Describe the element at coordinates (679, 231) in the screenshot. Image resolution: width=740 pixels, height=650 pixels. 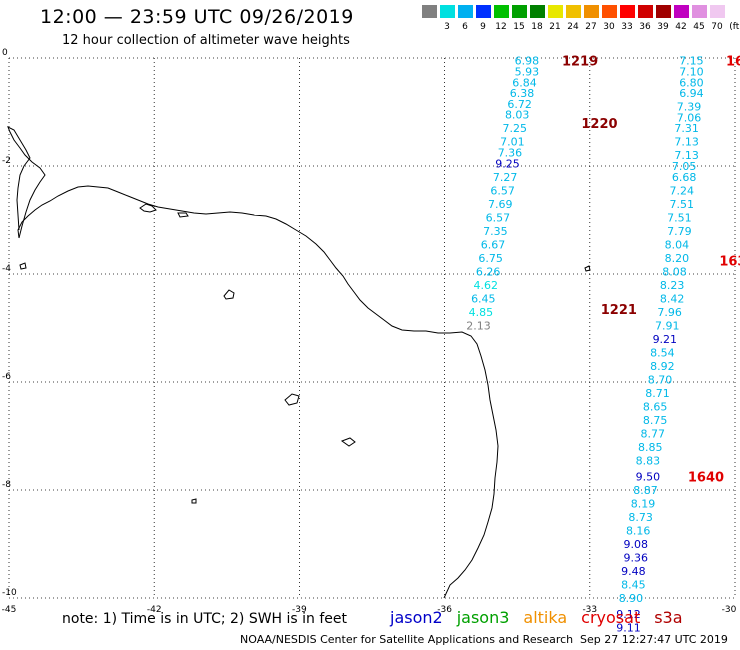
I see `wave-height-label: 7.79` at that location.